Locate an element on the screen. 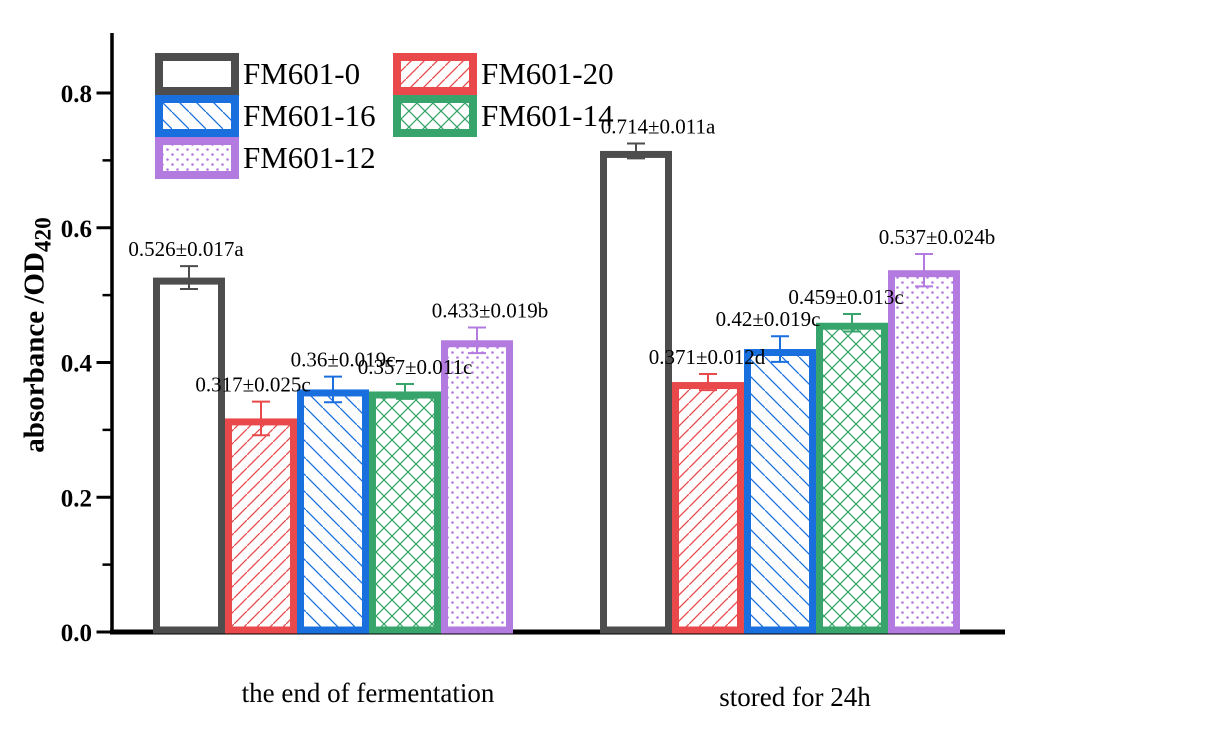  value-label-FM601-12-cat1: 0.537±0.024b is located at coordinates (937, 237).